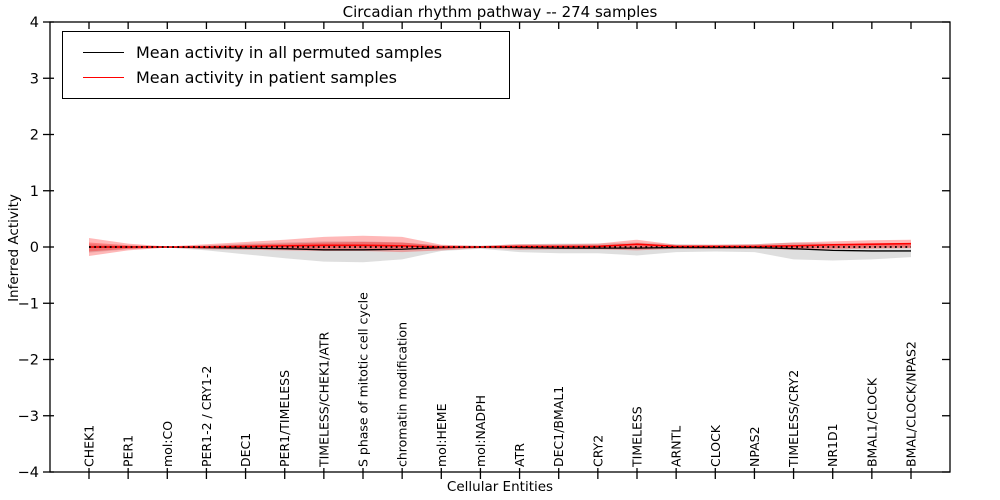  I want to click on x-category-label: ARNTL, so click(676, 446).